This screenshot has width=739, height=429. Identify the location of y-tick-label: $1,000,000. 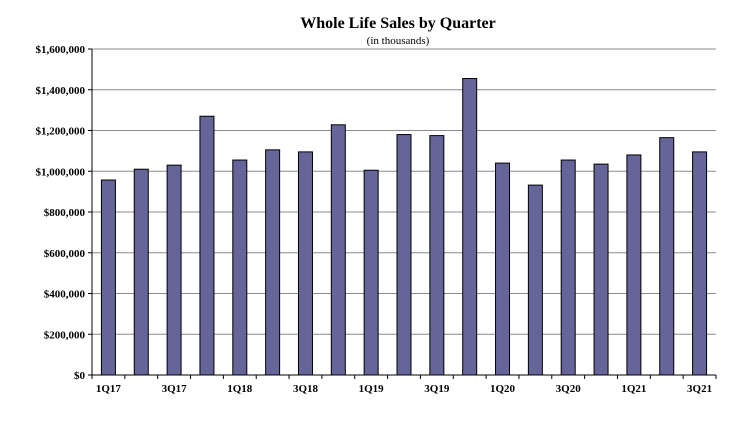
(61, 172).